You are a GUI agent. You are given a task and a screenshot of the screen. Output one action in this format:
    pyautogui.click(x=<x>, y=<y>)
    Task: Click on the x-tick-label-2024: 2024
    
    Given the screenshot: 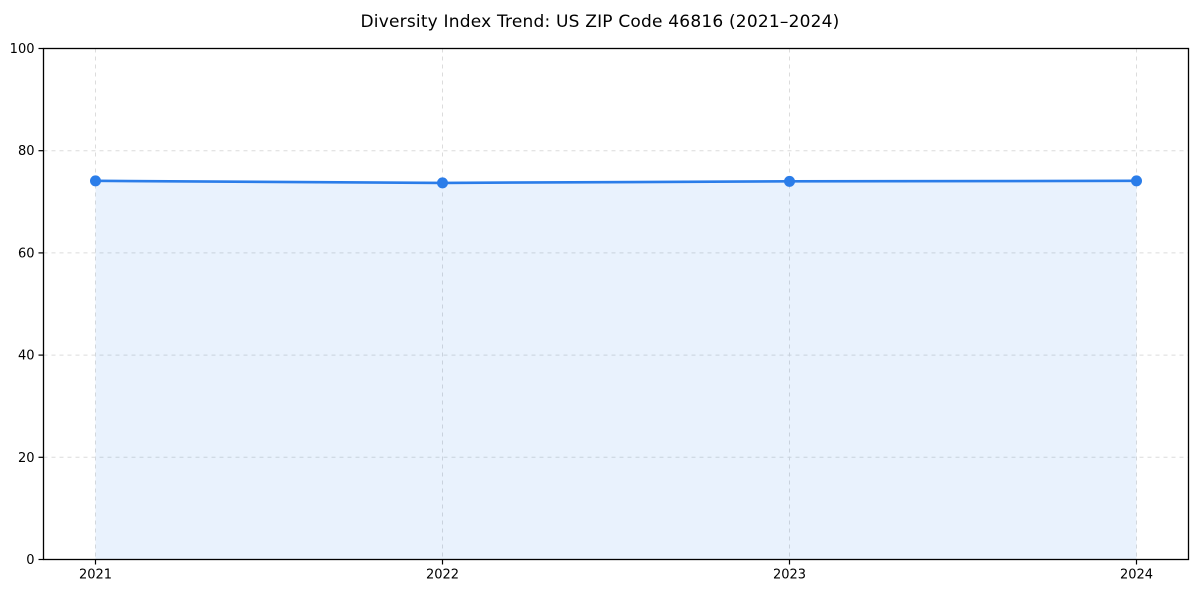 What is the action you would take?
    pyautogui.click(x=1136, y=575)
    